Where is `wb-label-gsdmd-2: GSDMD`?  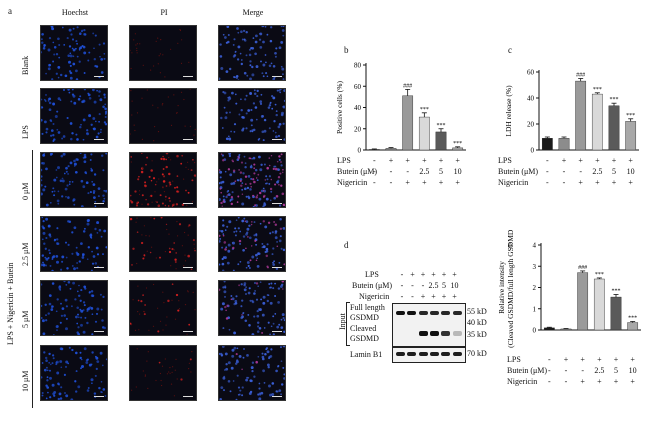 wb-label-gsdmd-2: GSDMD is located at coordinates (364, 338).